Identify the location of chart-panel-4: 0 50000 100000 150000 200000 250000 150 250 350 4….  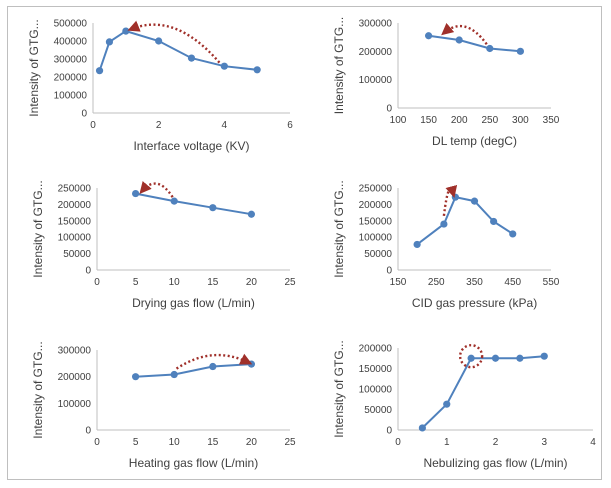
(446, 245).